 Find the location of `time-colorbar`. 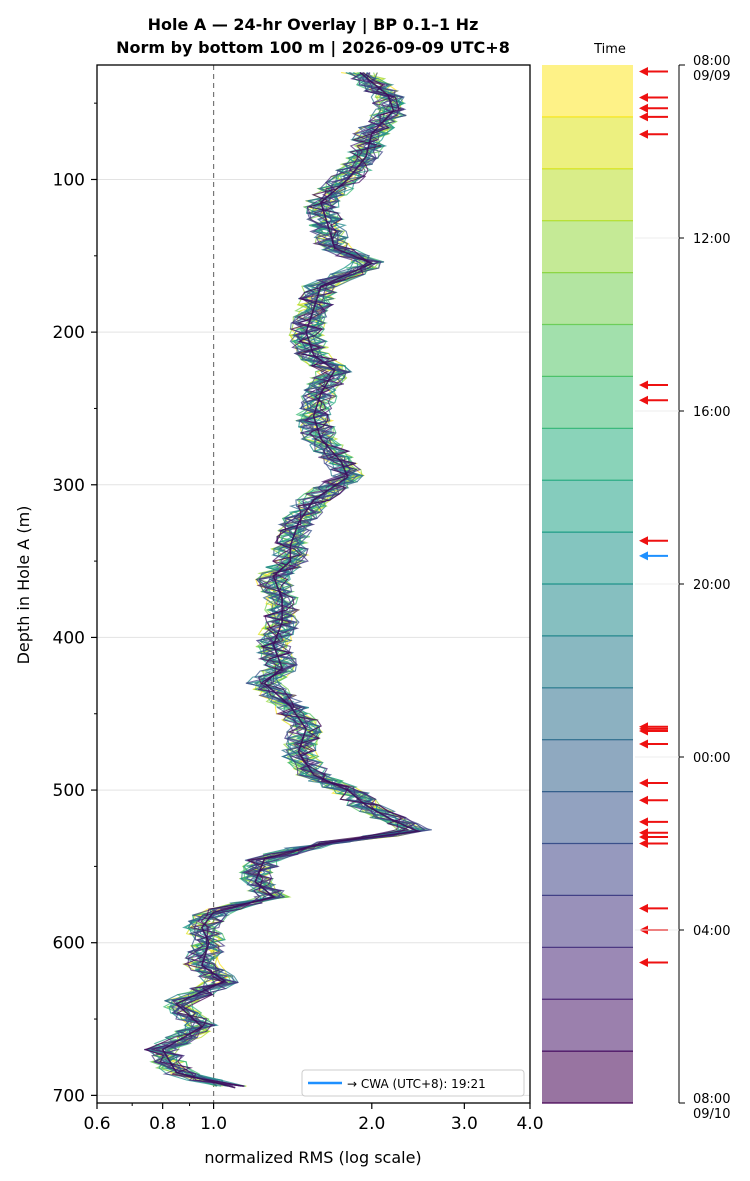

time-colorbar is located at coordinates (587, 584).